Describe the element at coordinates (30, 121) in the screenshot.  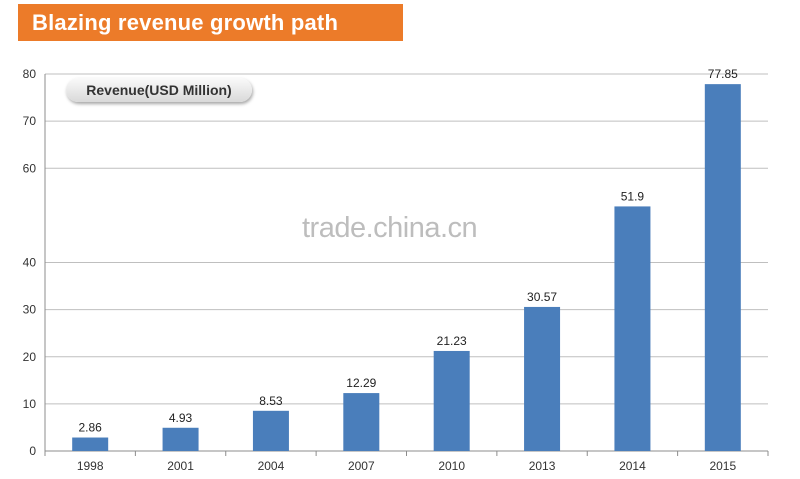
I see `y-tick-label: 70` at that location.